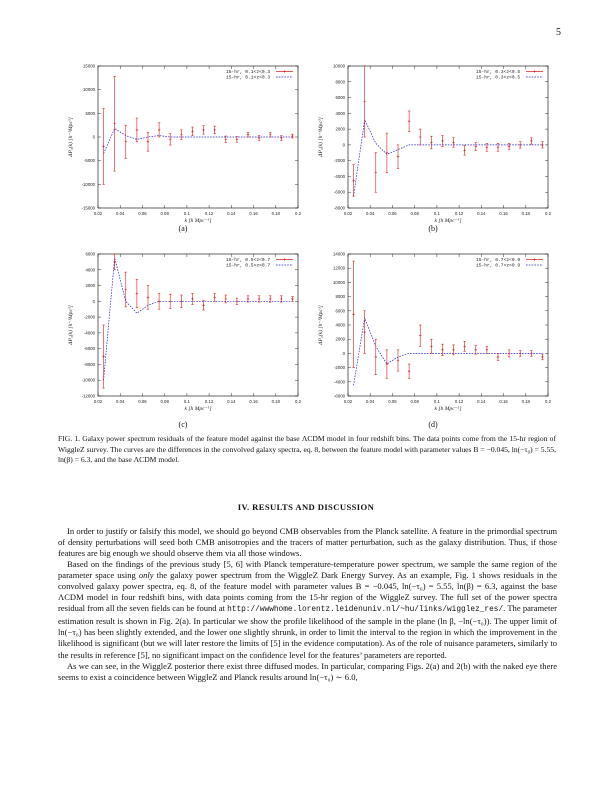  Describe the element at coordinates (498, 266) in the screenshot. I see `legend-entry-model: 15-hr, 0.7<z<0.9` at that location.